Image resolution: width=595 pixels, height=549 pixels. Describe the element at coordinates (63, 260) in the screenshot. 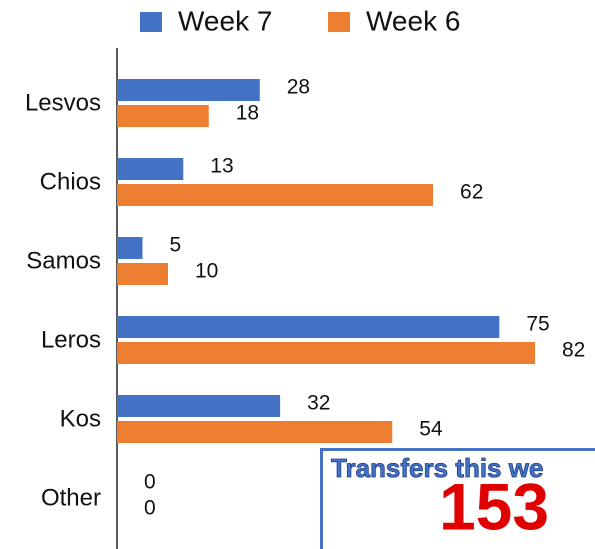

I see `y-tick-label: Samos` at that location.